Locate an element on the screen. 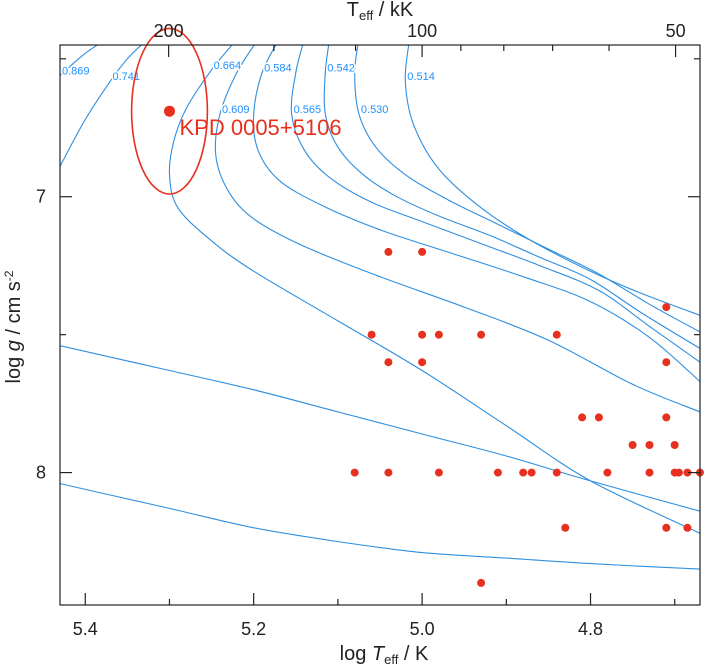  x-tick-label: 5.2 is located at coordinates (253, 629).